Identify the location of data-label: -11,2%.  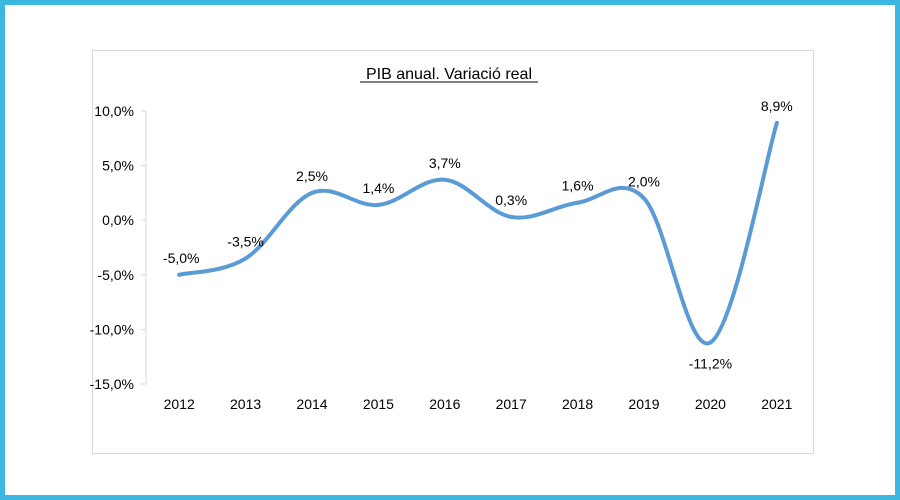
(710, 364).